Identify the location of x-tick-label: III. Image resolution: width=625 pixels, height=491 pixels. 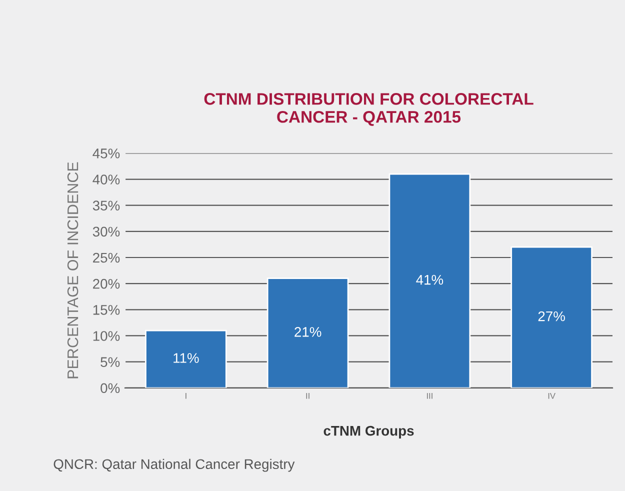
(429, 396).